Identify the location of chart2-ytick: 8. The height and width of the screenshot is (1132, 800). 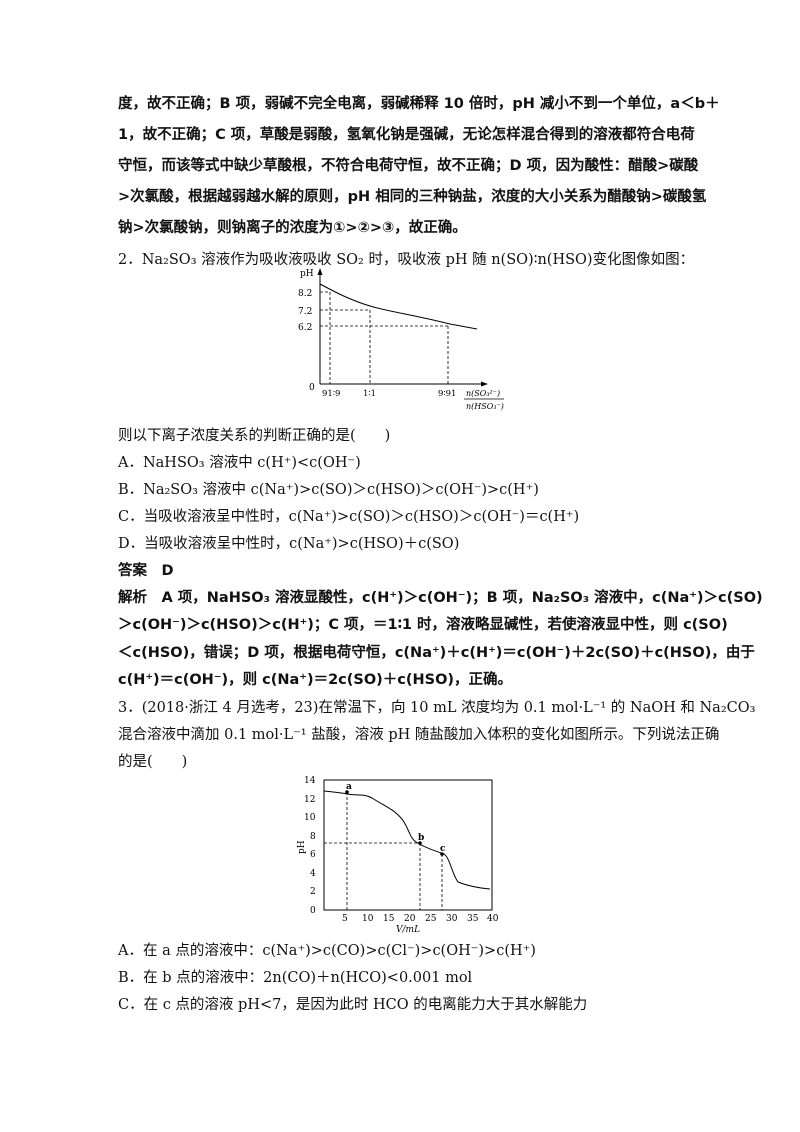
(313, 837).